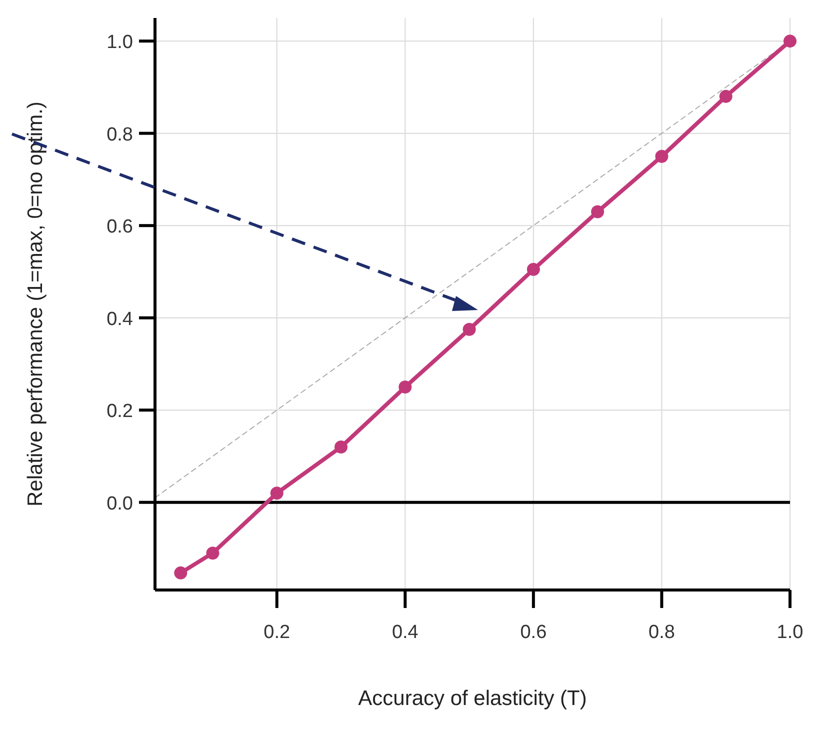  I want to click on x-tick-label: 0.8, so click(661, 632).